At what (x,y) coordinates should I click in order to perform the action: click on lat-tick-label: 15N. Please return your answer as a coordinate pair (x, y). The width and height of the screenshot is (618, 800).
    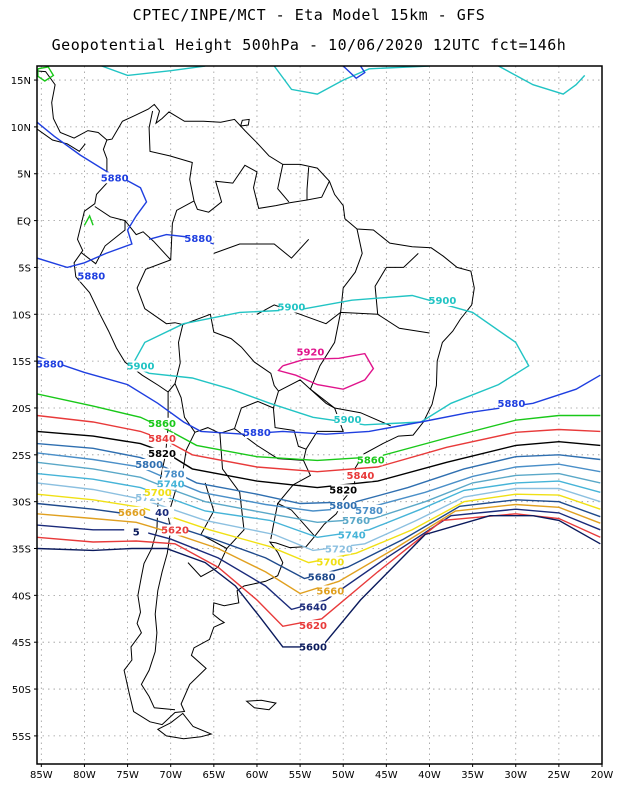
    Looking at the image, I should click on (21, 81).